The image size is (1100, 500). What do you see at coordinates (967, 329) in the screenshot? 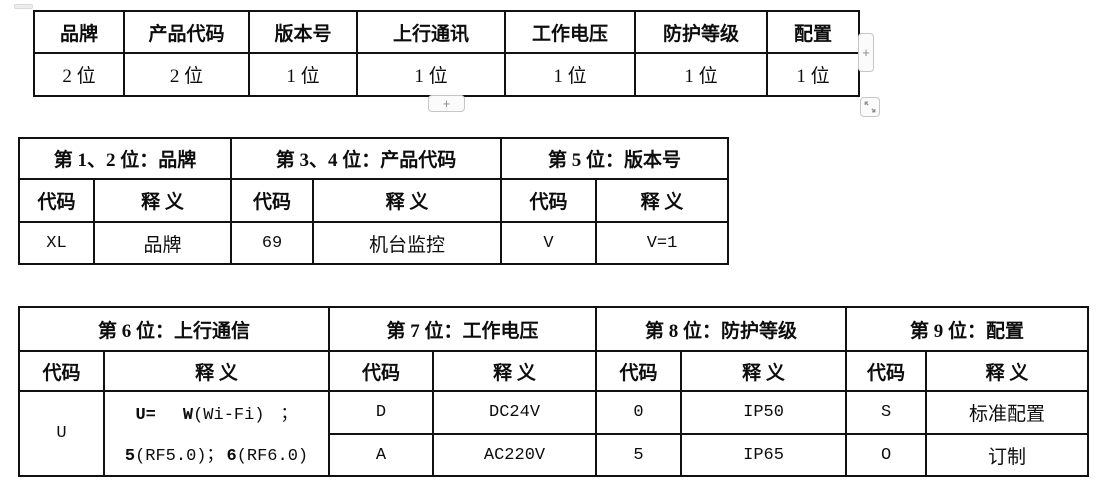
I see `group-title-cell: 第 9 位：配置` at bounding box center [967, 329].